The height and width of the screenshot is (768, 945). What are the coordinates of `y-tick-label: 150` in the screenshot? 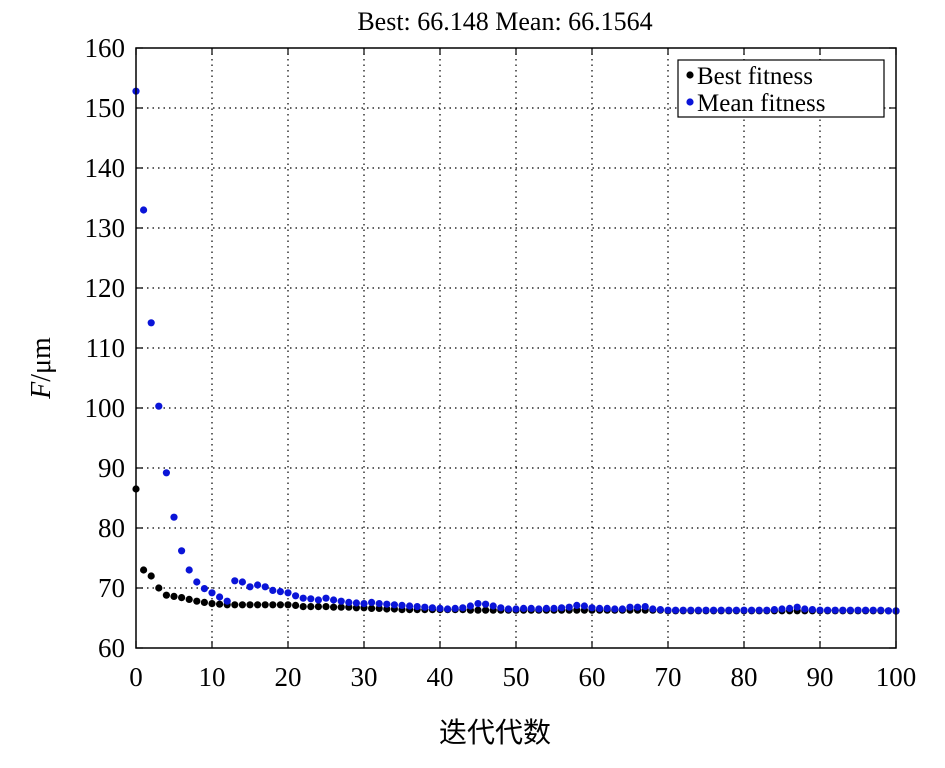 It's located at (105, 108).